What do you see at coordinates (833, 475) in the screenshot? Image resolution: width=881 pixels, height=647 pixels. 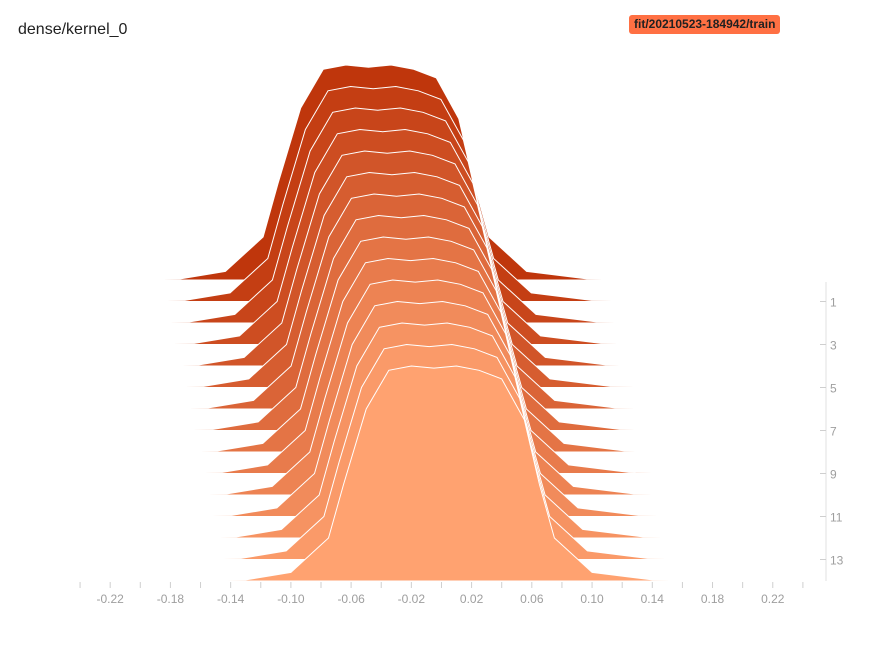 I see `step-tick-label: 9` at bounding box center [833, 475].